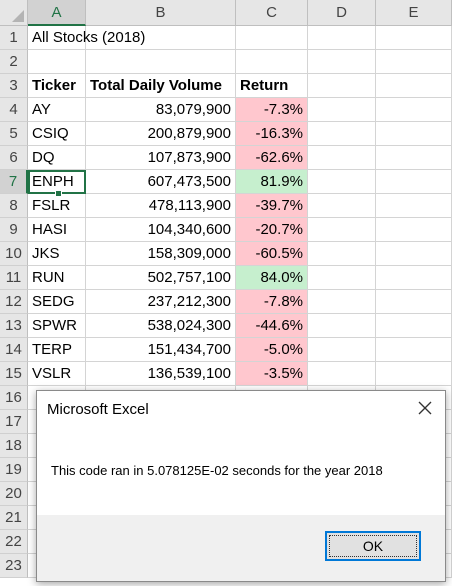  I want to click on return-cell: 81.9%, so click(272, 182).